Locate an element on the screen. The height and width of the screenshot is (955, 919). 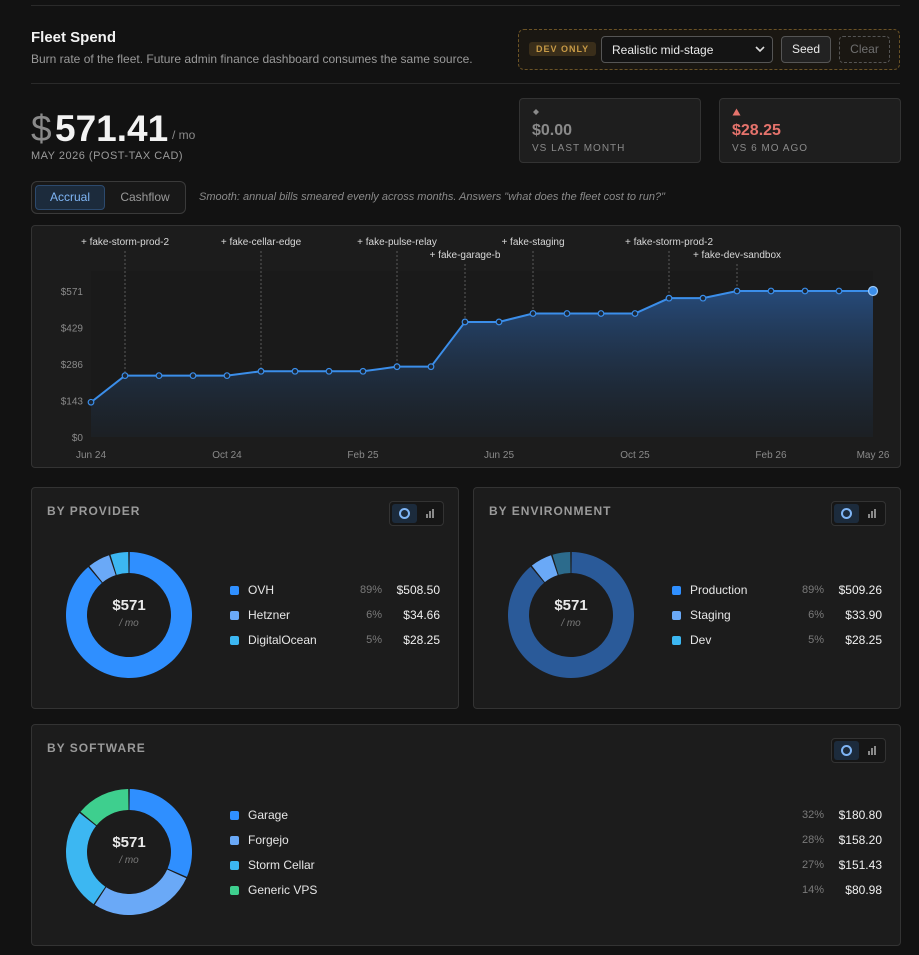
by-provider-title: BY PROVIDER is located at coordinates (94, 511).